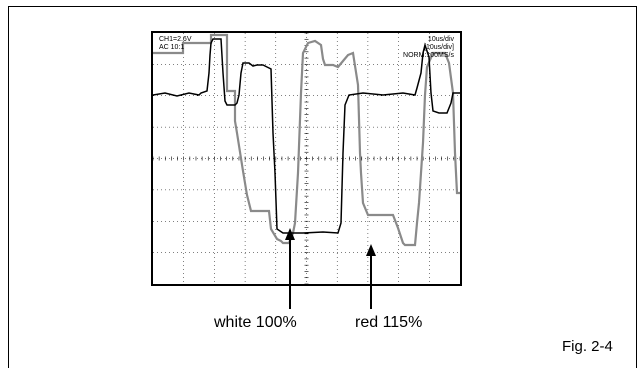 The image size is (639, 368). What do you see at coordinates (371, 250) in the screenshot?
I see `red-arrow-head` at bounding box center [371, 250].